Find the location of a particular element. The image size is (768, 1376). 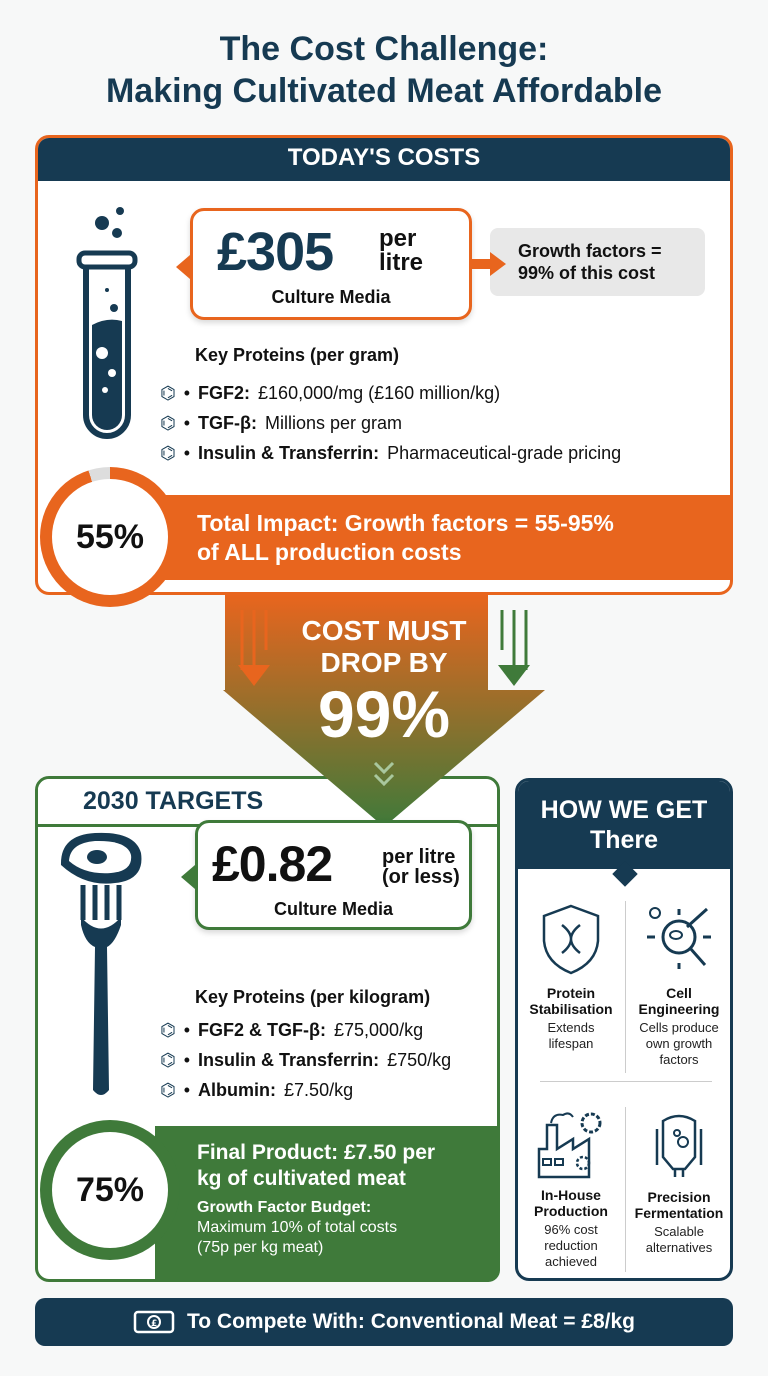

protein-name: TGF-β: is located at coordinates (227, 422).